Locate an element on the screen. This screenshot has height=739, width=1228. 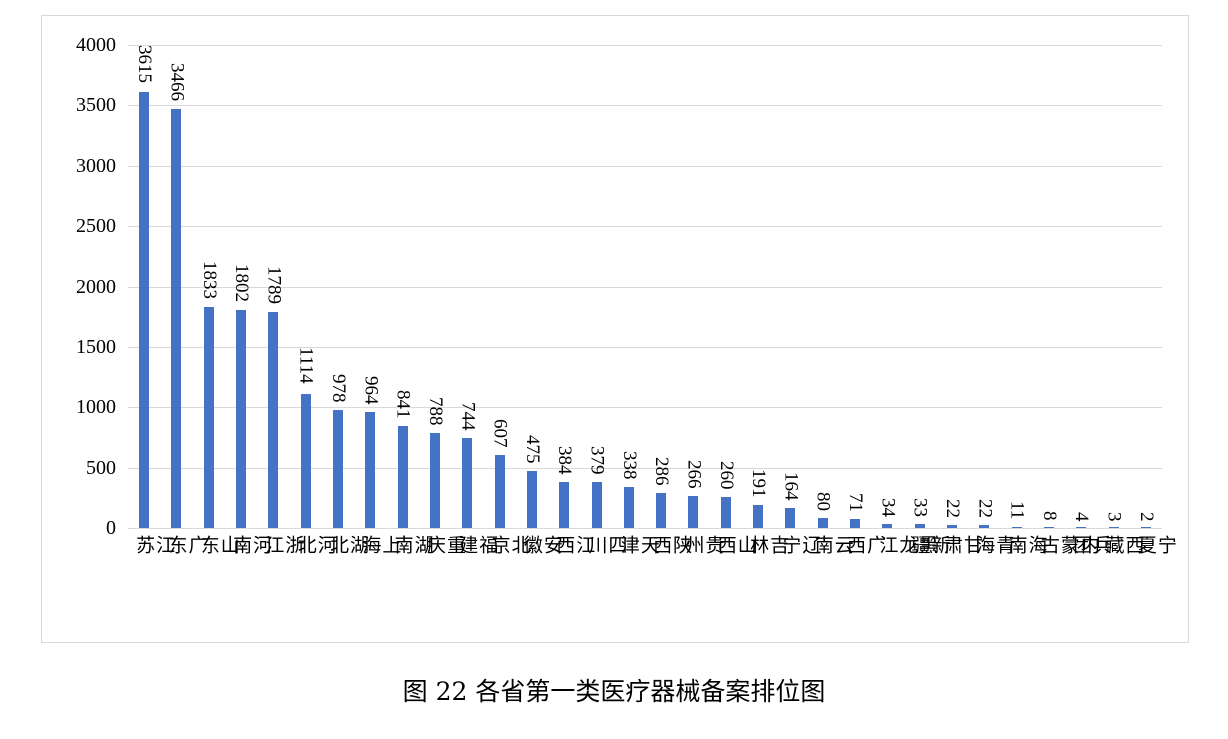
data-label: 266 is located at coordinates (694, 474).